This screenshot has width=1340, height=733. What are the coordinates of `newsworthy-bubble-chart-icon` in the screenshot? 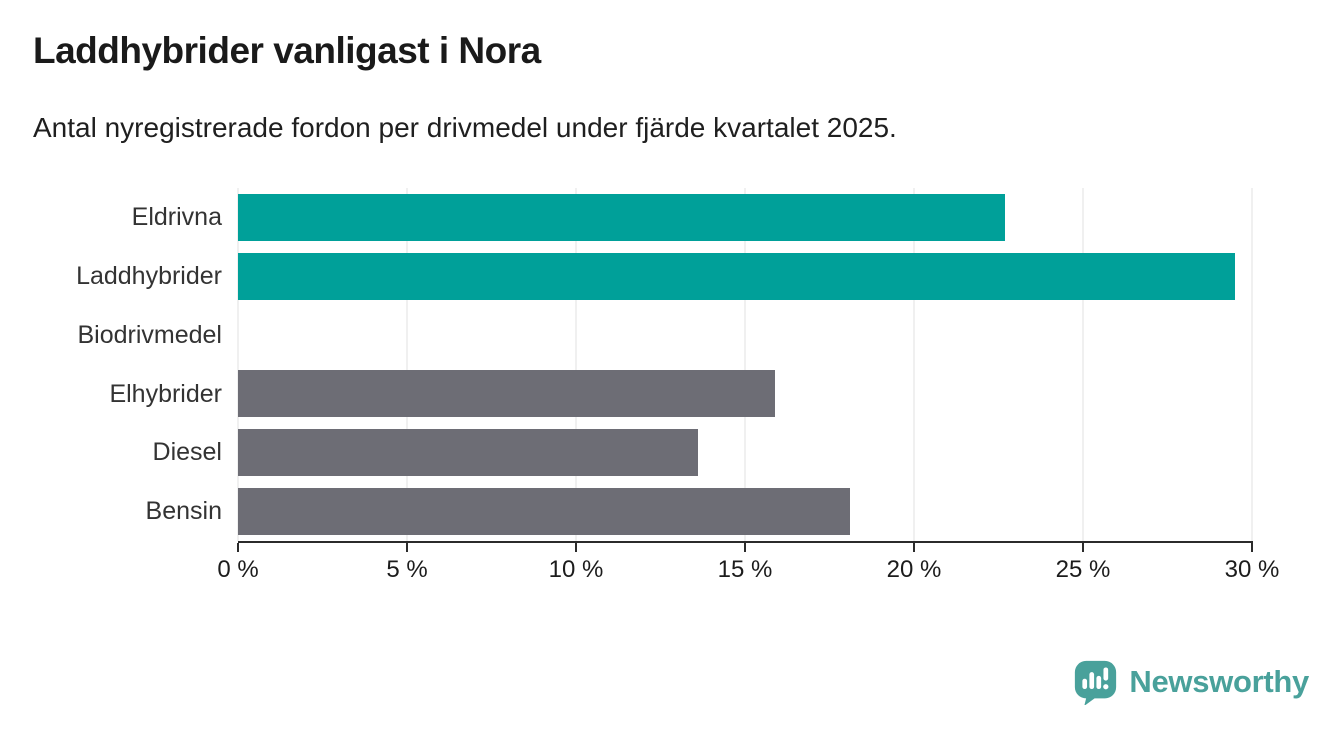 It's located at (1095, 682).